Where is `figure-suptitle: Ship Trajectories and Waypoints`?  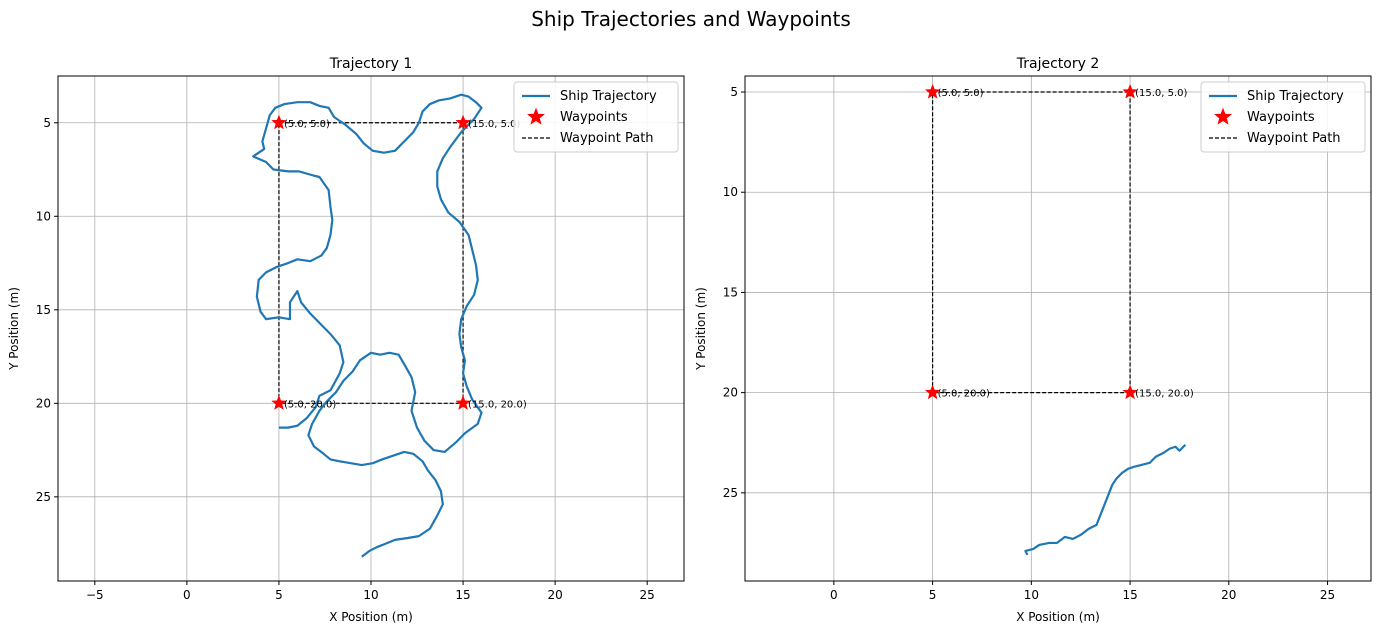 figure-suptitle: Ship Trajectories and Waypoints is located at coordinates (691, 19).